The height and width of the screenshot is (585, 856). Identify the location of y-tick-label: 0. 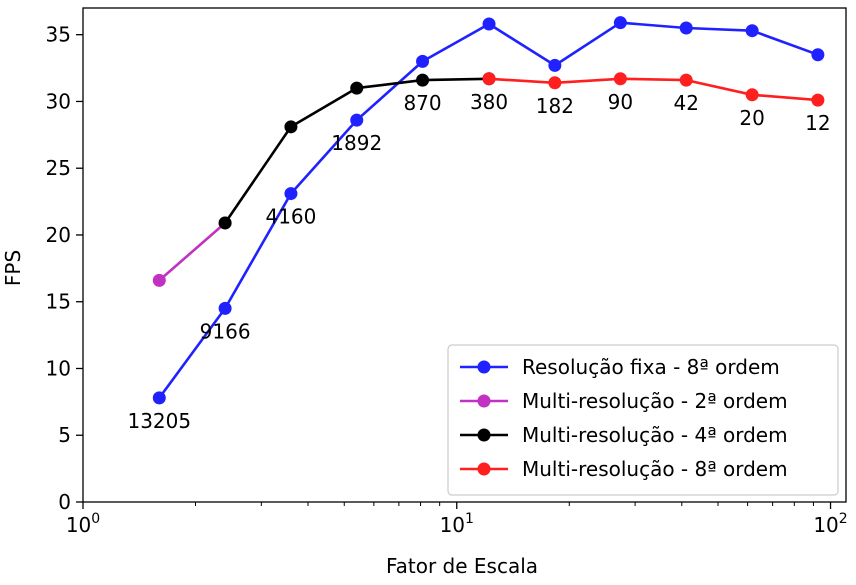
(64, 502).